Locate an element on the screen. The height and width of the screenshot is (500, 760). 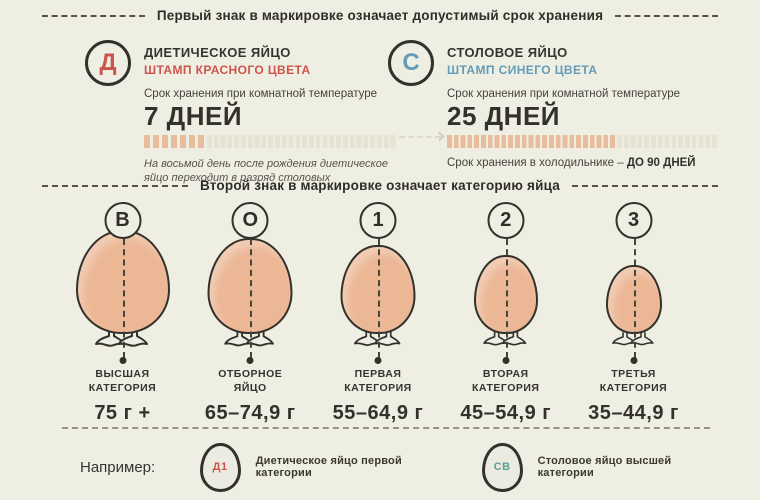
table-days-bar-fill is located at coordinates (532, 141).